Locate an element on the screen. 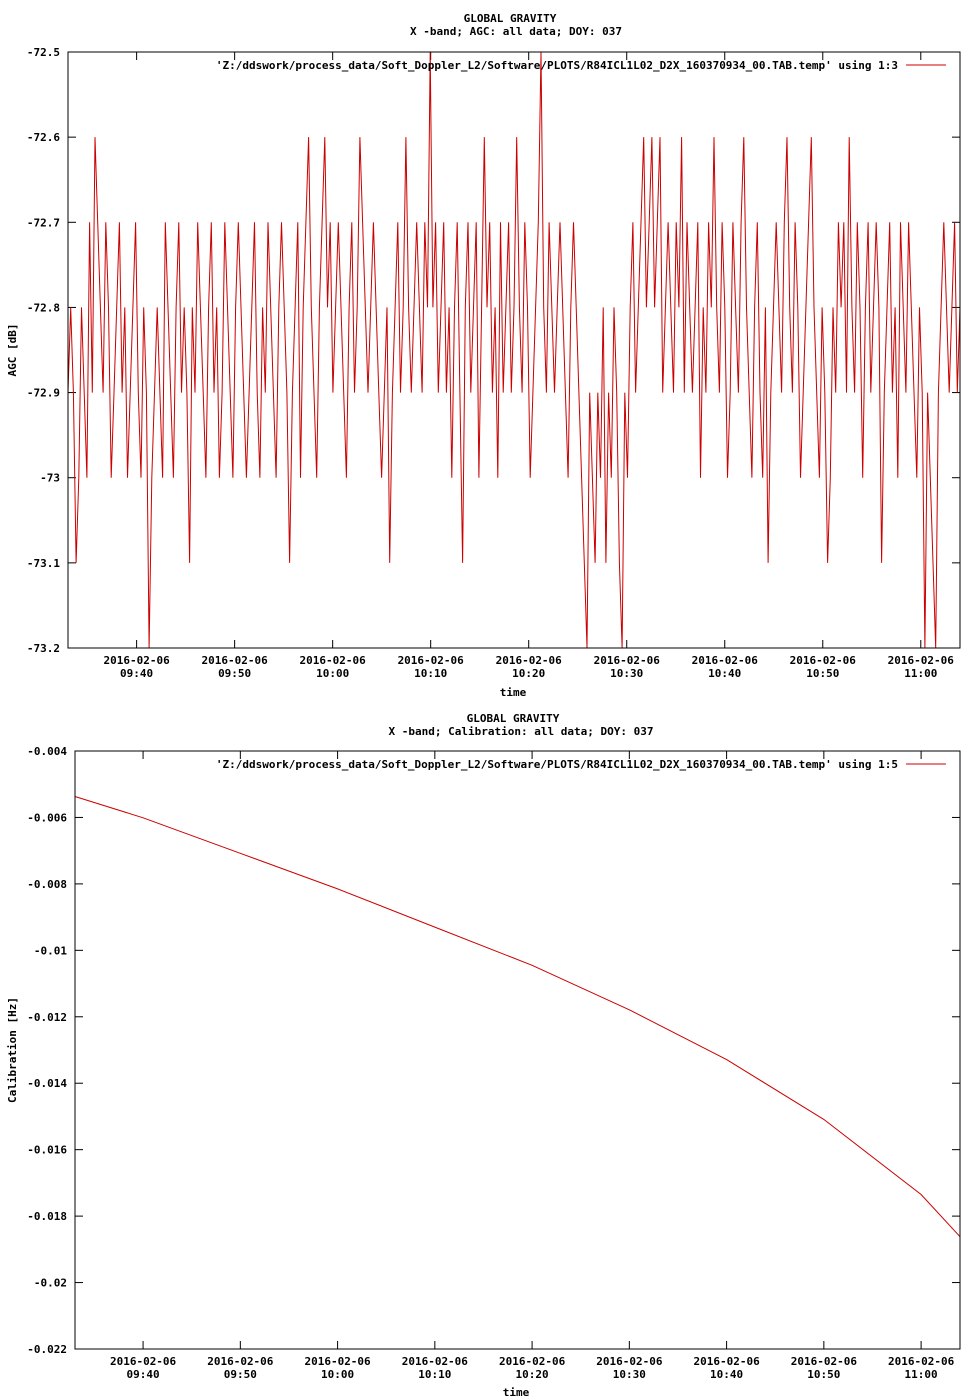  y-tick-label: -0.022 is located at coordinates (47, 1349).